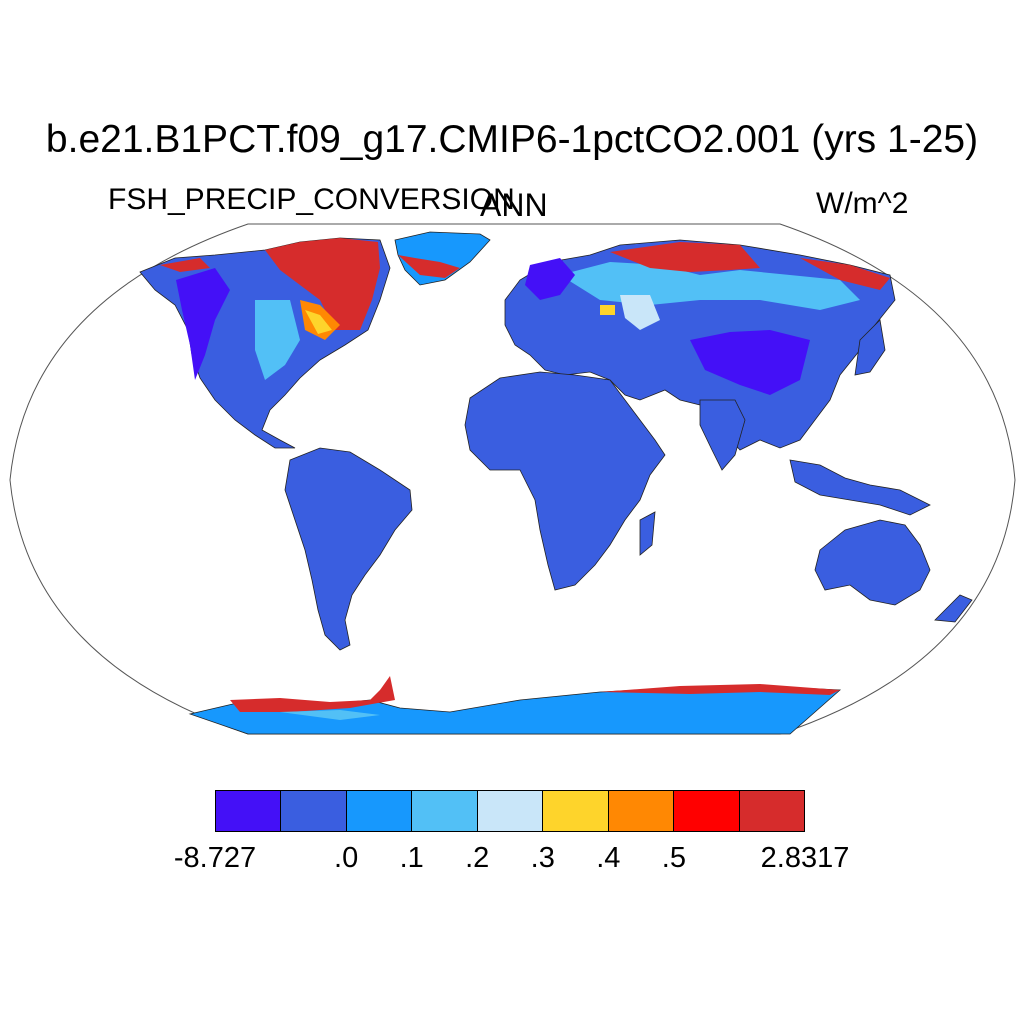 This screenshot has width=1024, height=1024. I want to click on colorbar-label: .1, so click(411, 858).